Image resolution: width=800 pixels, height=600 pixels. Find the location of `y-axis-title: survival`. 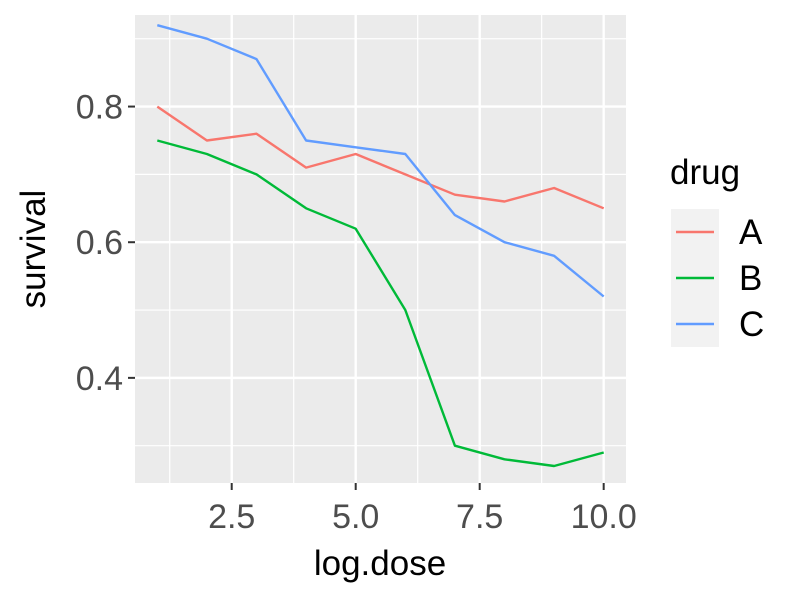

y-axis-title: survival is located at coordinates (33, 249).